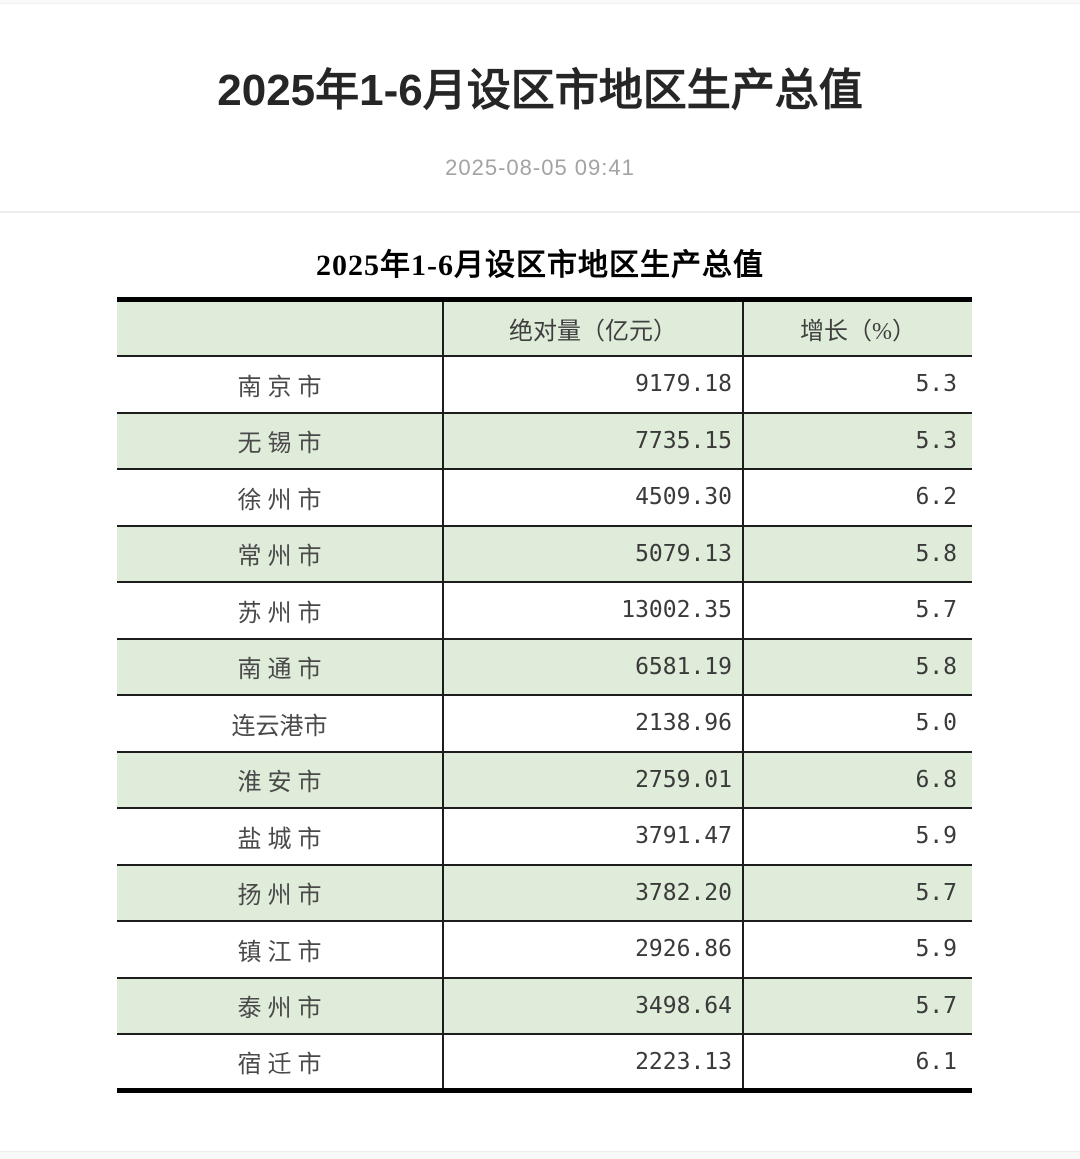 The width and height of the screenshot is (1080, 1159). What do you see at coordinates (280, 441) in the screenshot?
I see `city-name-cell: 无 锡 市` at bounding box center [280, 441].